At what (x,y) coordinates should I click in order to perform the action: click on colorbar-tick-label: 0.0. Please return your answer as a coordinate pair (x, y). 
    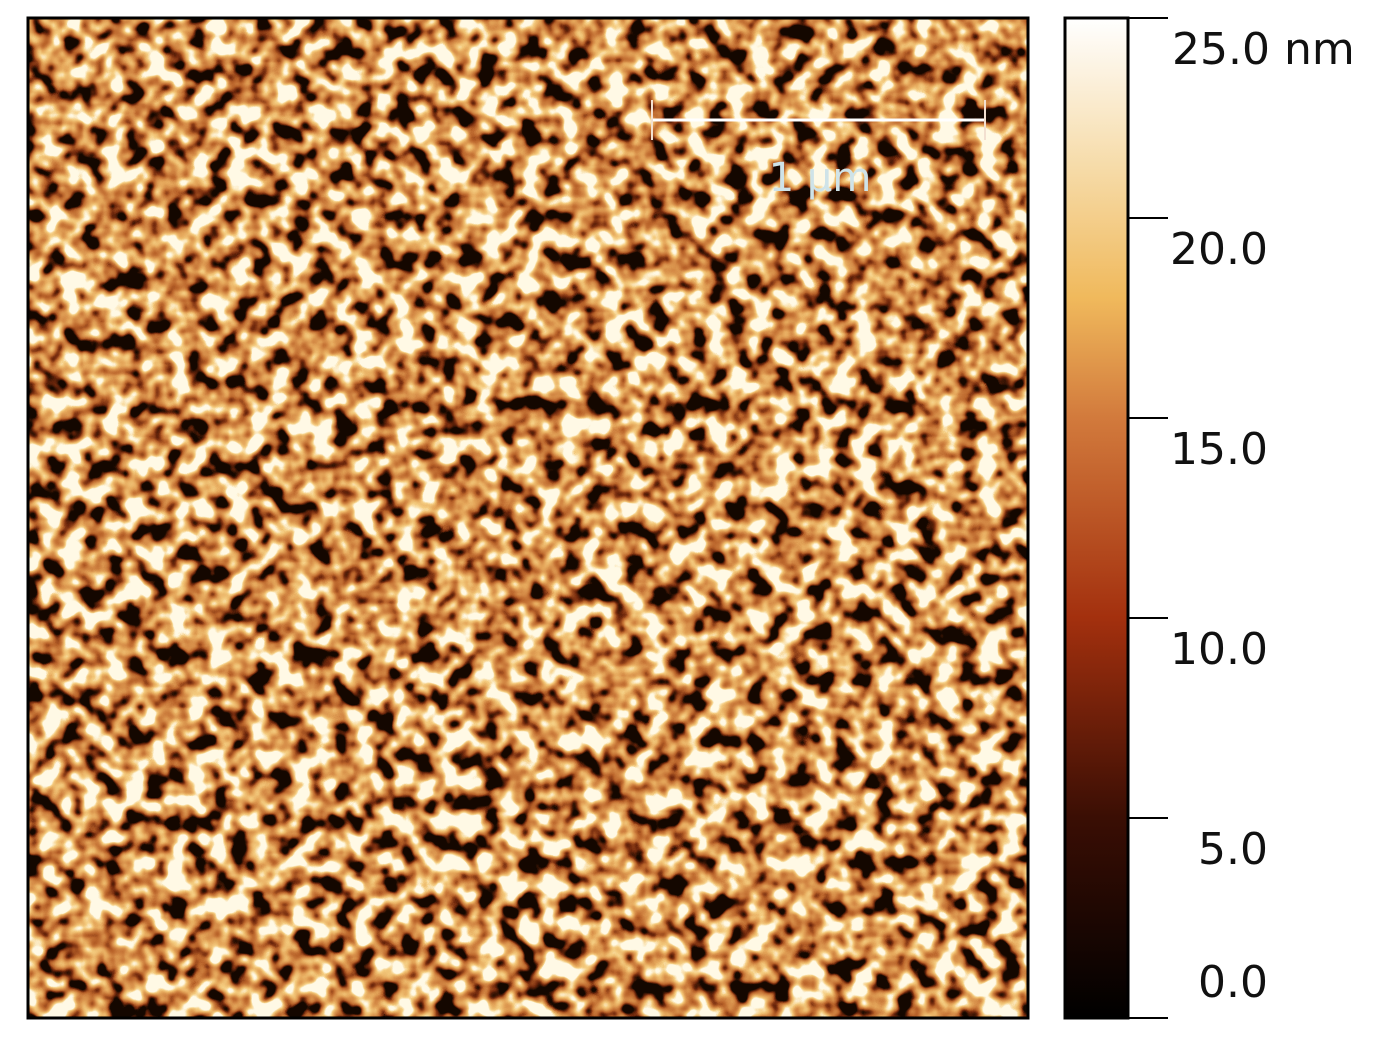
    Looking at the image, I should click on (1233, 982).